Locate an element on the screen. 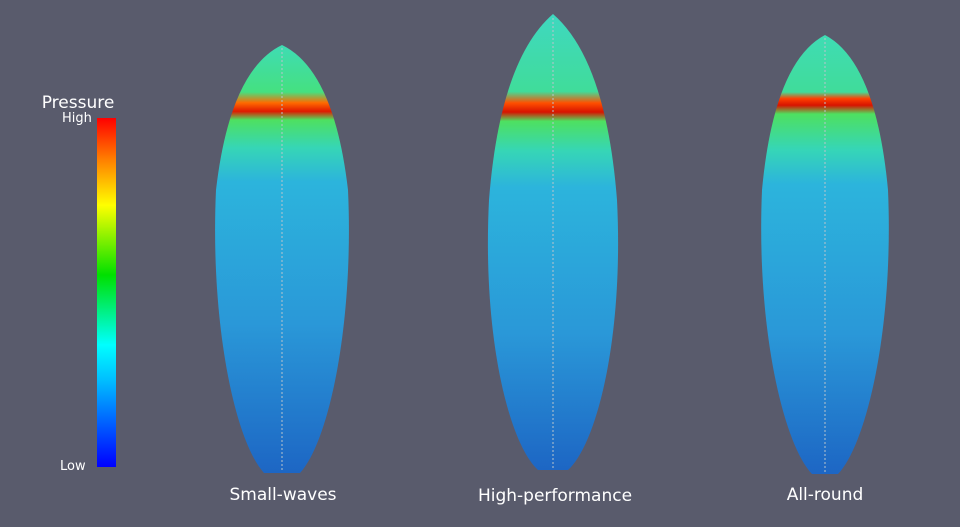  legend-title: Pressure is located at coordinates (78, 103).